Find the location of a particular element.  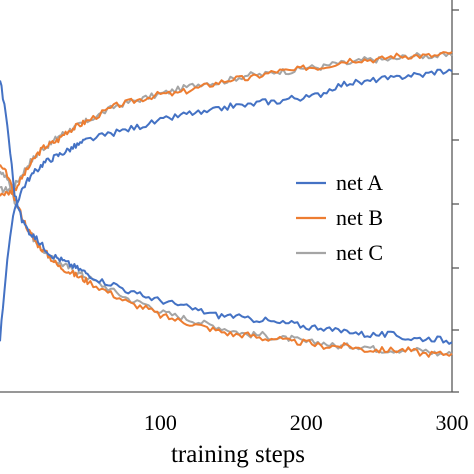

x-tick-labels: 100 200 300 is located at coordinates (306, 422).